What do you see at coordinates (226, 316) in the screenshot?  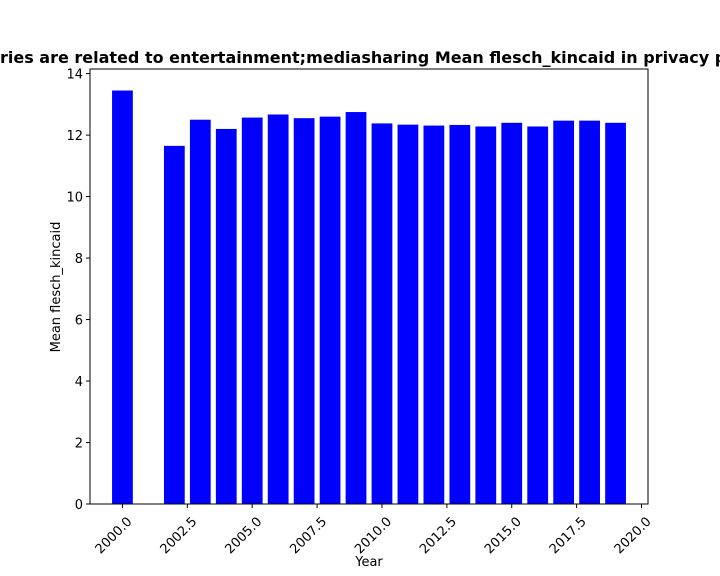 I see `bar-2004` at bounding box center [226, 316].